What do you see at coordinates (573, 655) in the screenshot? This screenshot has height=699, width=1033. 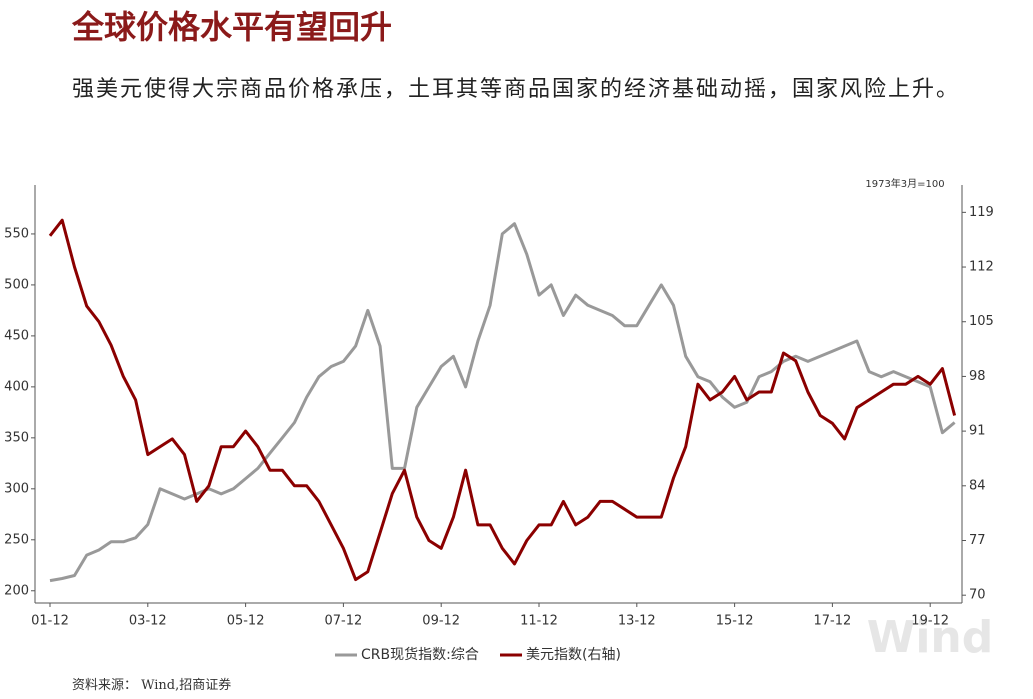 I see `legend-label: 美元指数(右轴)` at bounding box center [573, 655].